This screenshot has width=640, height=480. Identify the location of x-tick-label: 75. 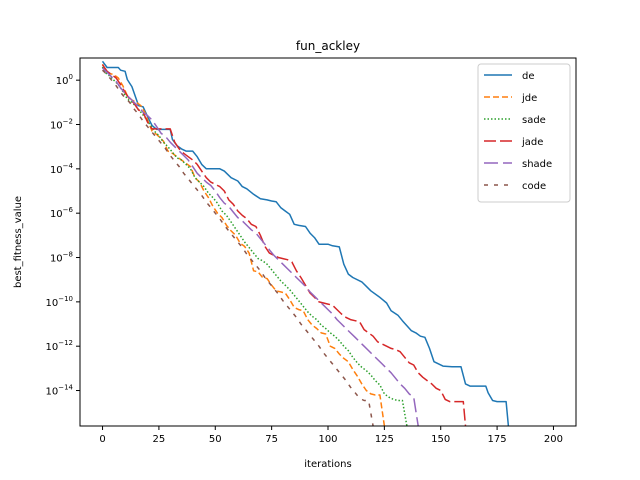
(271, 439).